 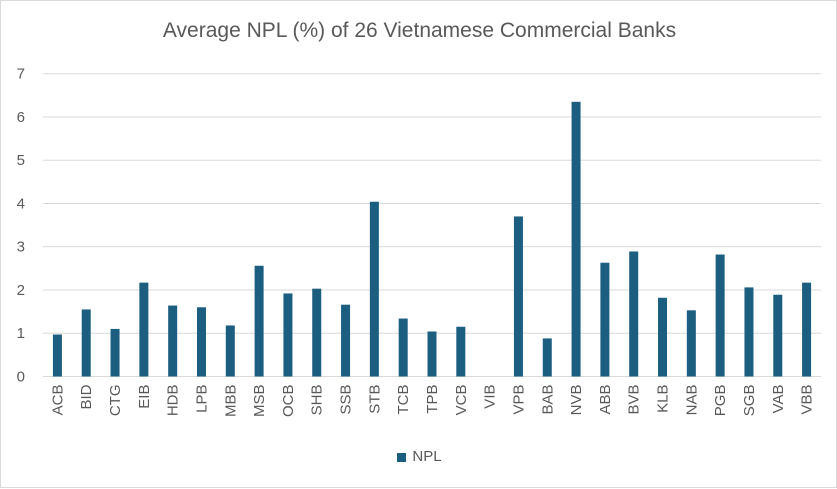 What do you see at coordinates (57, 400) in the screenshot?
I see `x-tick-label: ACB` at bounding box center [57, 400].